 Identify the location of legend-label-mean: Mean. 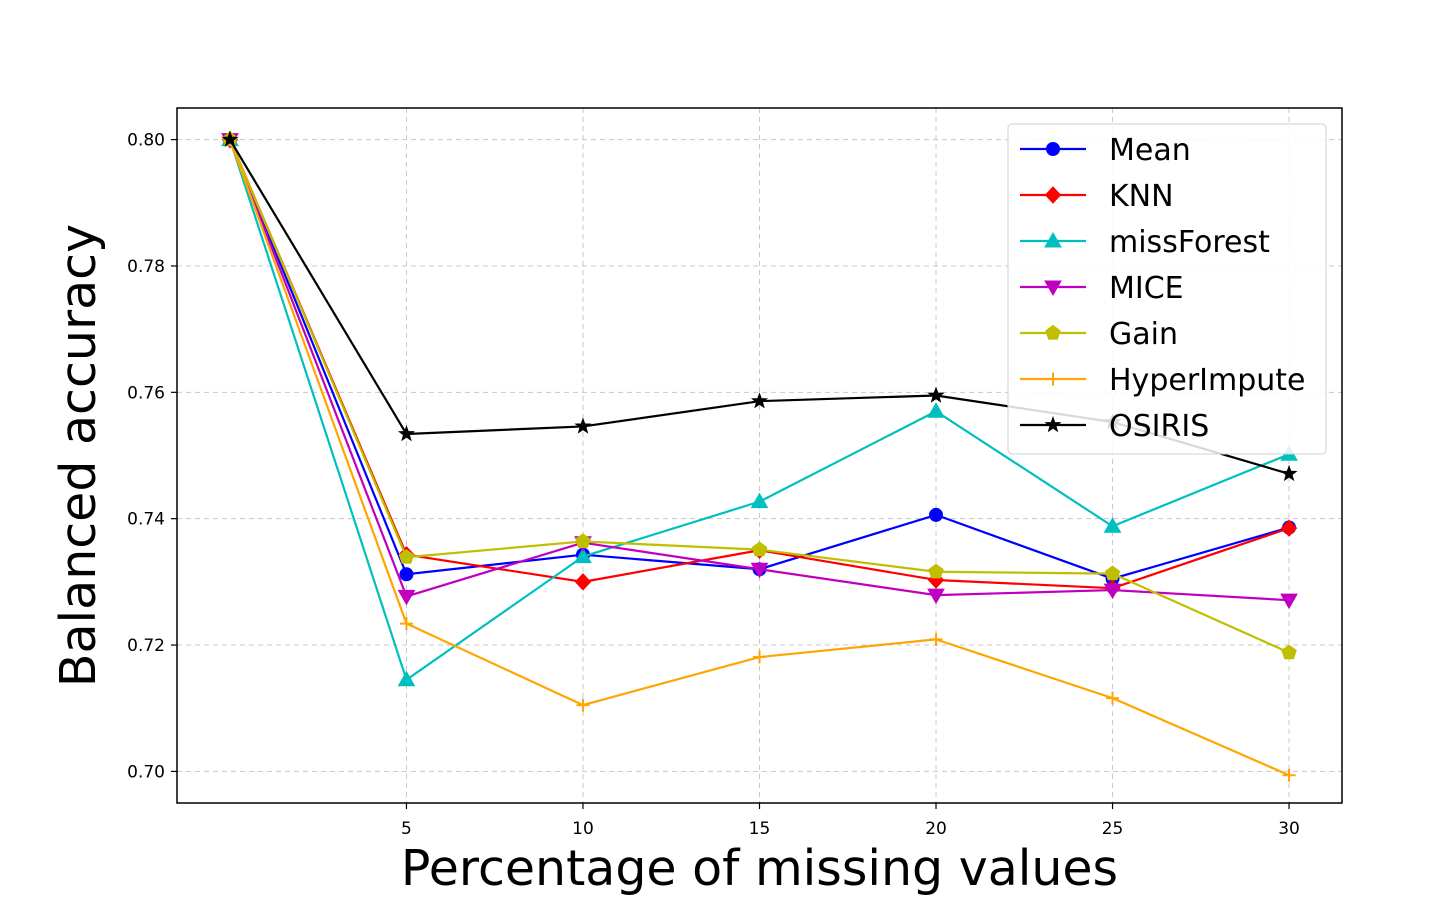
(1150, 150).